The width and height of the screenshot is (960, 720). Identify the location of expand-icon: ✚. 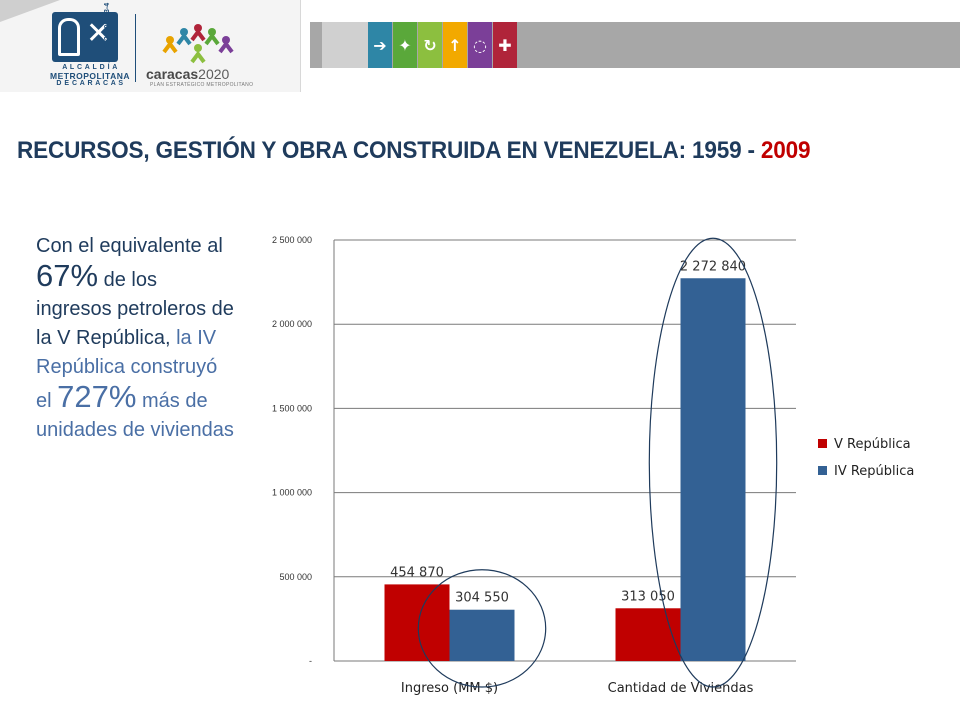
(505, 45).